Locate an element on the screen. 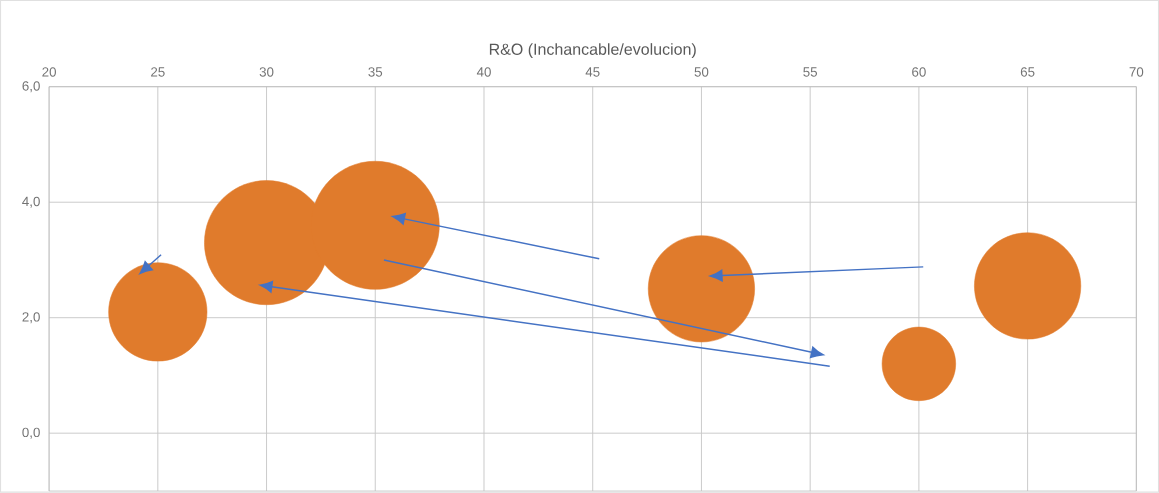 The height and width of the screenshot is (493, 1159). x-tick-label: 50 is located at coordinates (701, 72).